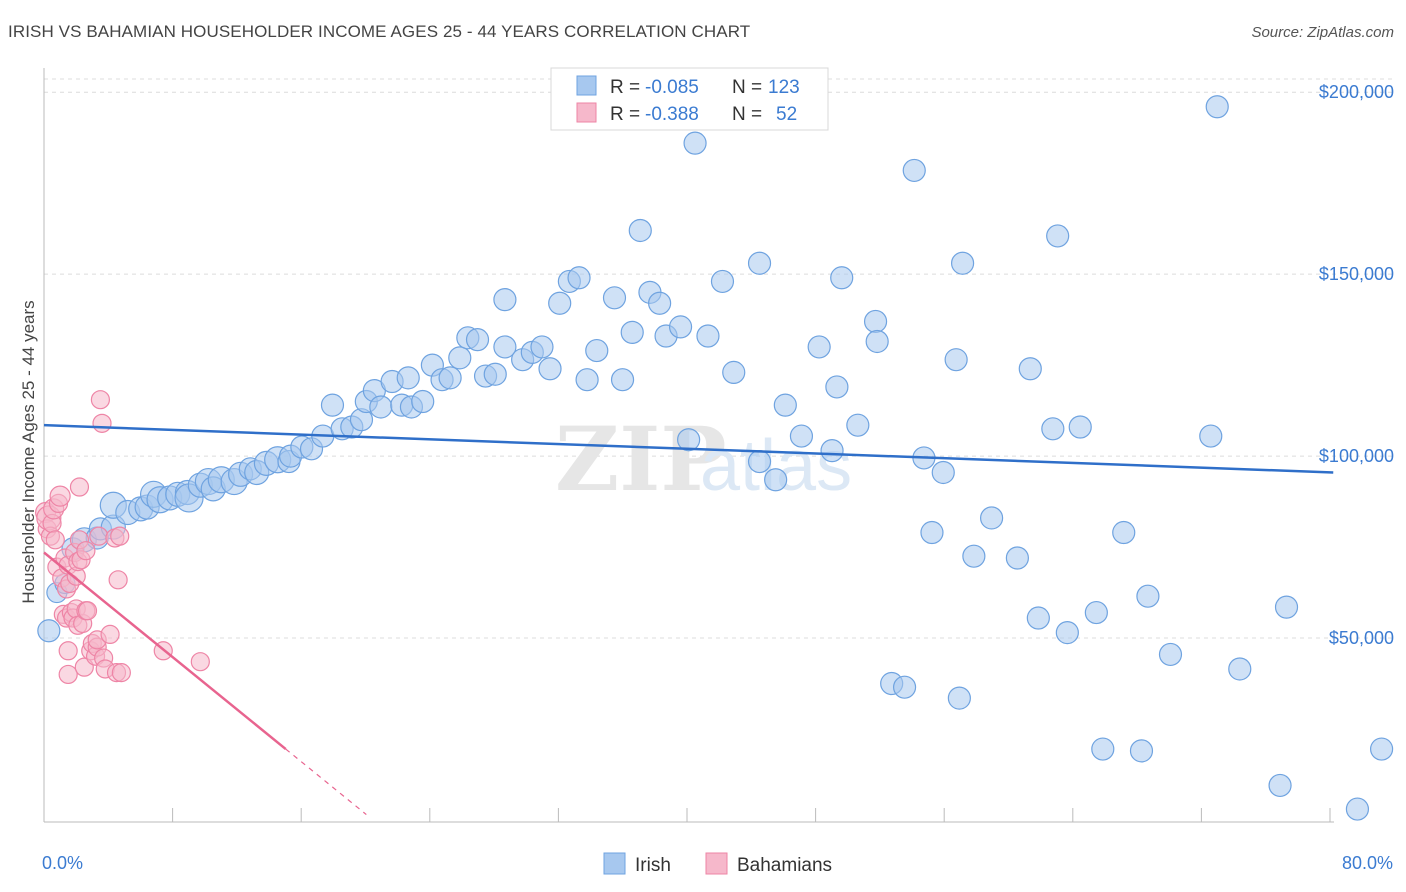 The height and width of the screenshot is (892, 1406). Describe the element at coordinates (653, 865) in the screenshot. I see `legend-bottom-label-irish: Irish` at that location.